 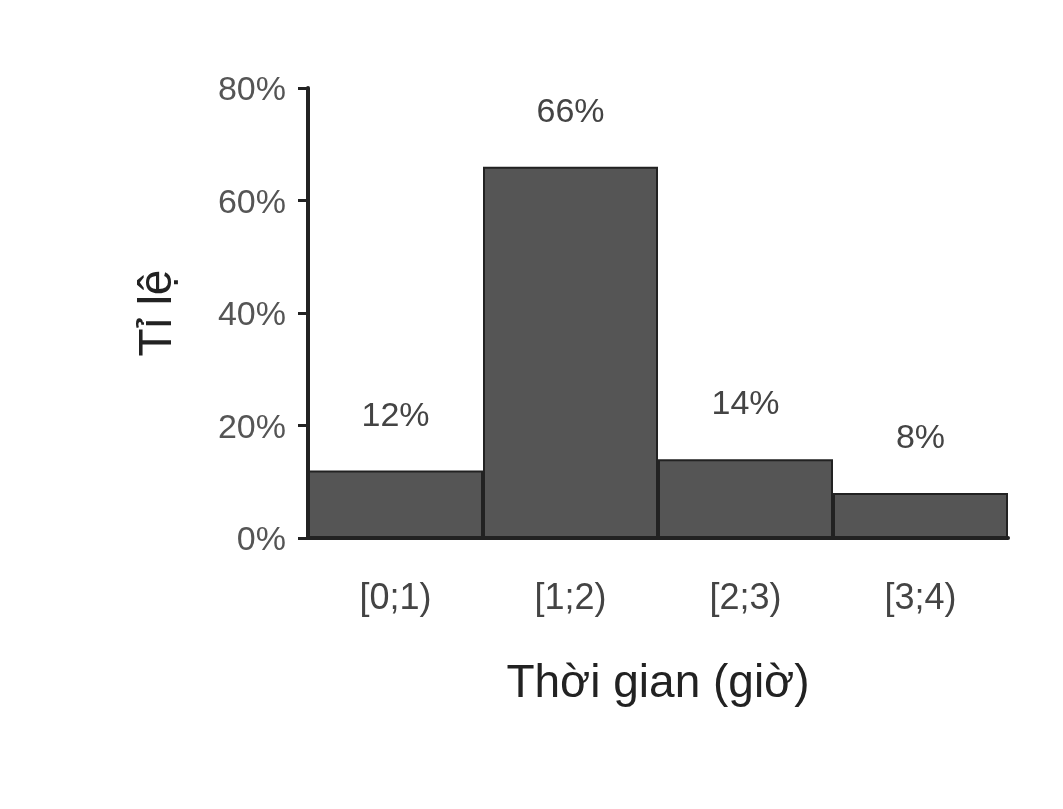 What do you see at coordinates (395, 413) in the screenshot?
I see `data-label: 12%` at bounding box center [395, 413].